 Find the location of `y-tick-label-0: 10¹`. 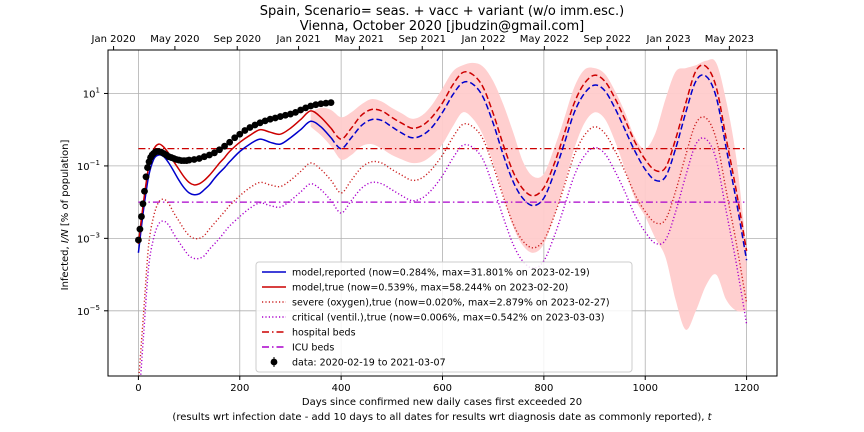

y-tick-label-0: 10¹ is located at coordinates (91, 93).